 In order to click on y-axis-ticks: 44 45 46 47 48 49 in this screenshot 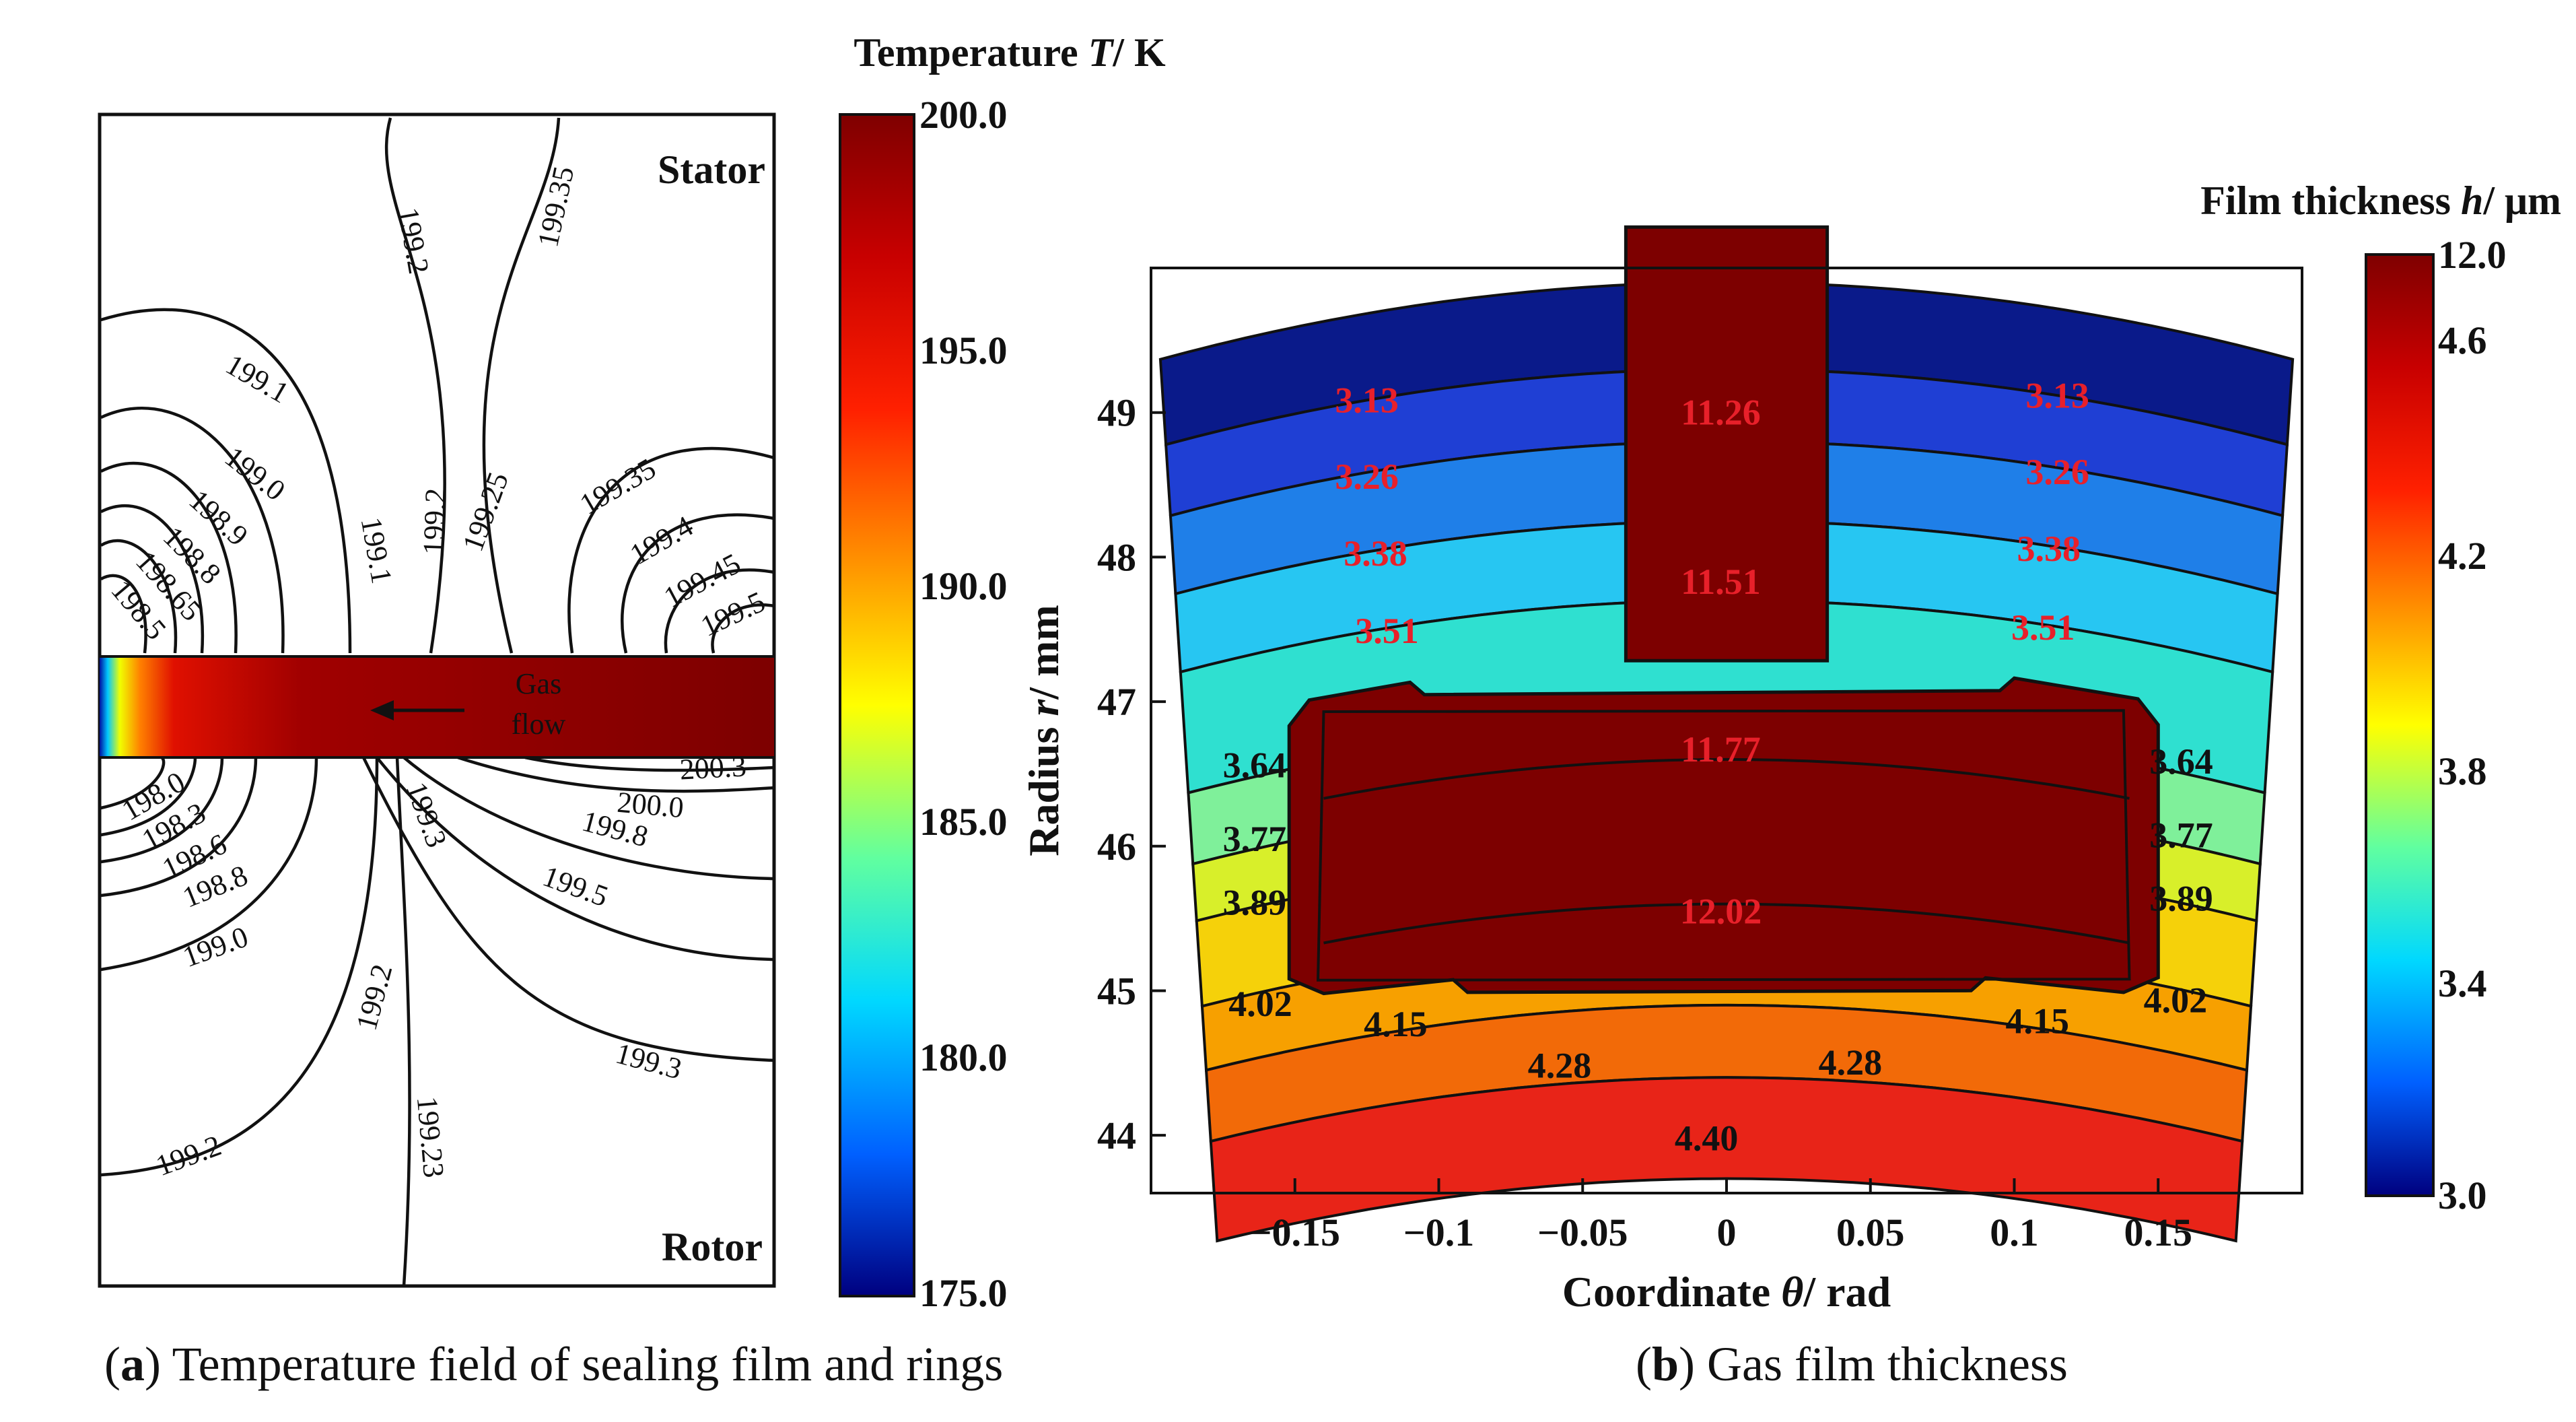, I will do `click(1131, 774)`.